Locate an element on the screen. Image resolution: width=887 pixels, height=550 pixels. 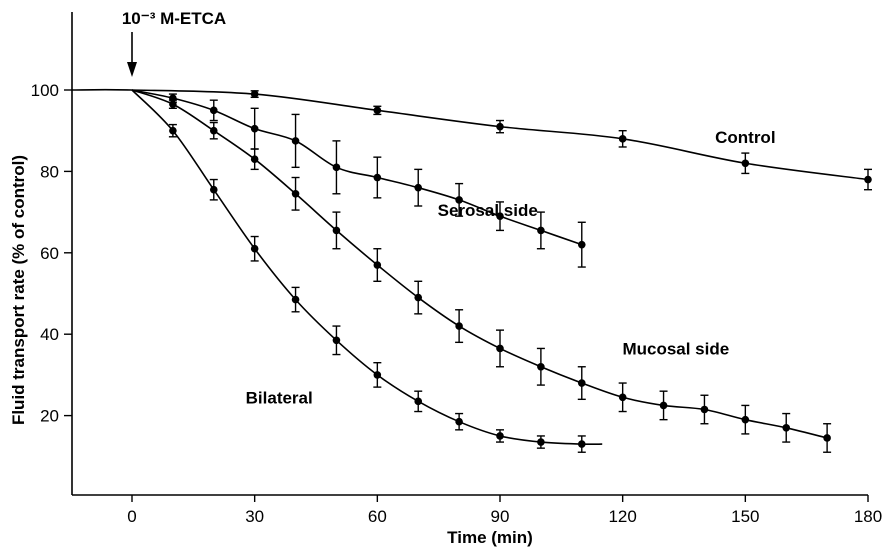
etca-annotation: 10⁻³ M-ETCA is located at coordinates (174, 43).